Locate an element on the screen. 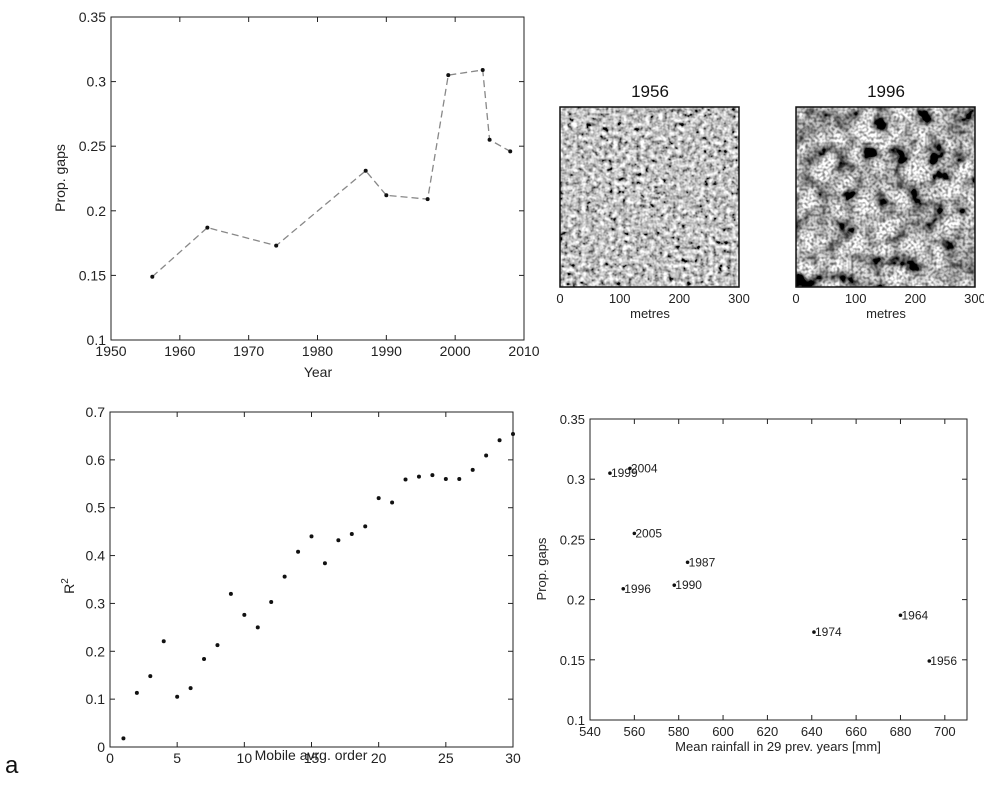 The image size is (984, 785). x-tick-label: 10 is located at coordinates (245, 758).